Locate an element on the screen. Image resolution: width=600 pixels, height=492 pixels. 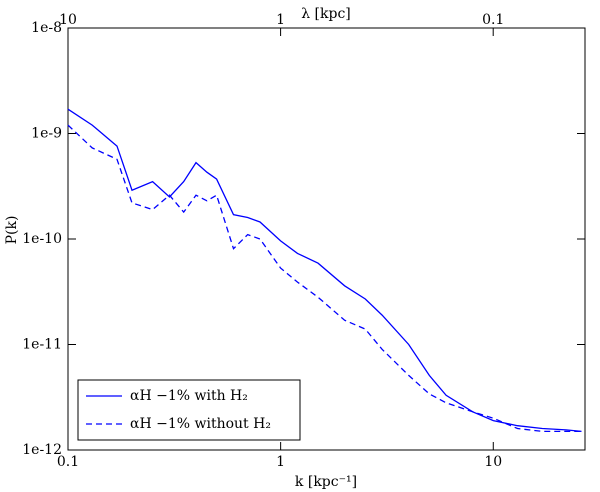
y-tick-label: 1e-9 is located at coordinates (46, 134).